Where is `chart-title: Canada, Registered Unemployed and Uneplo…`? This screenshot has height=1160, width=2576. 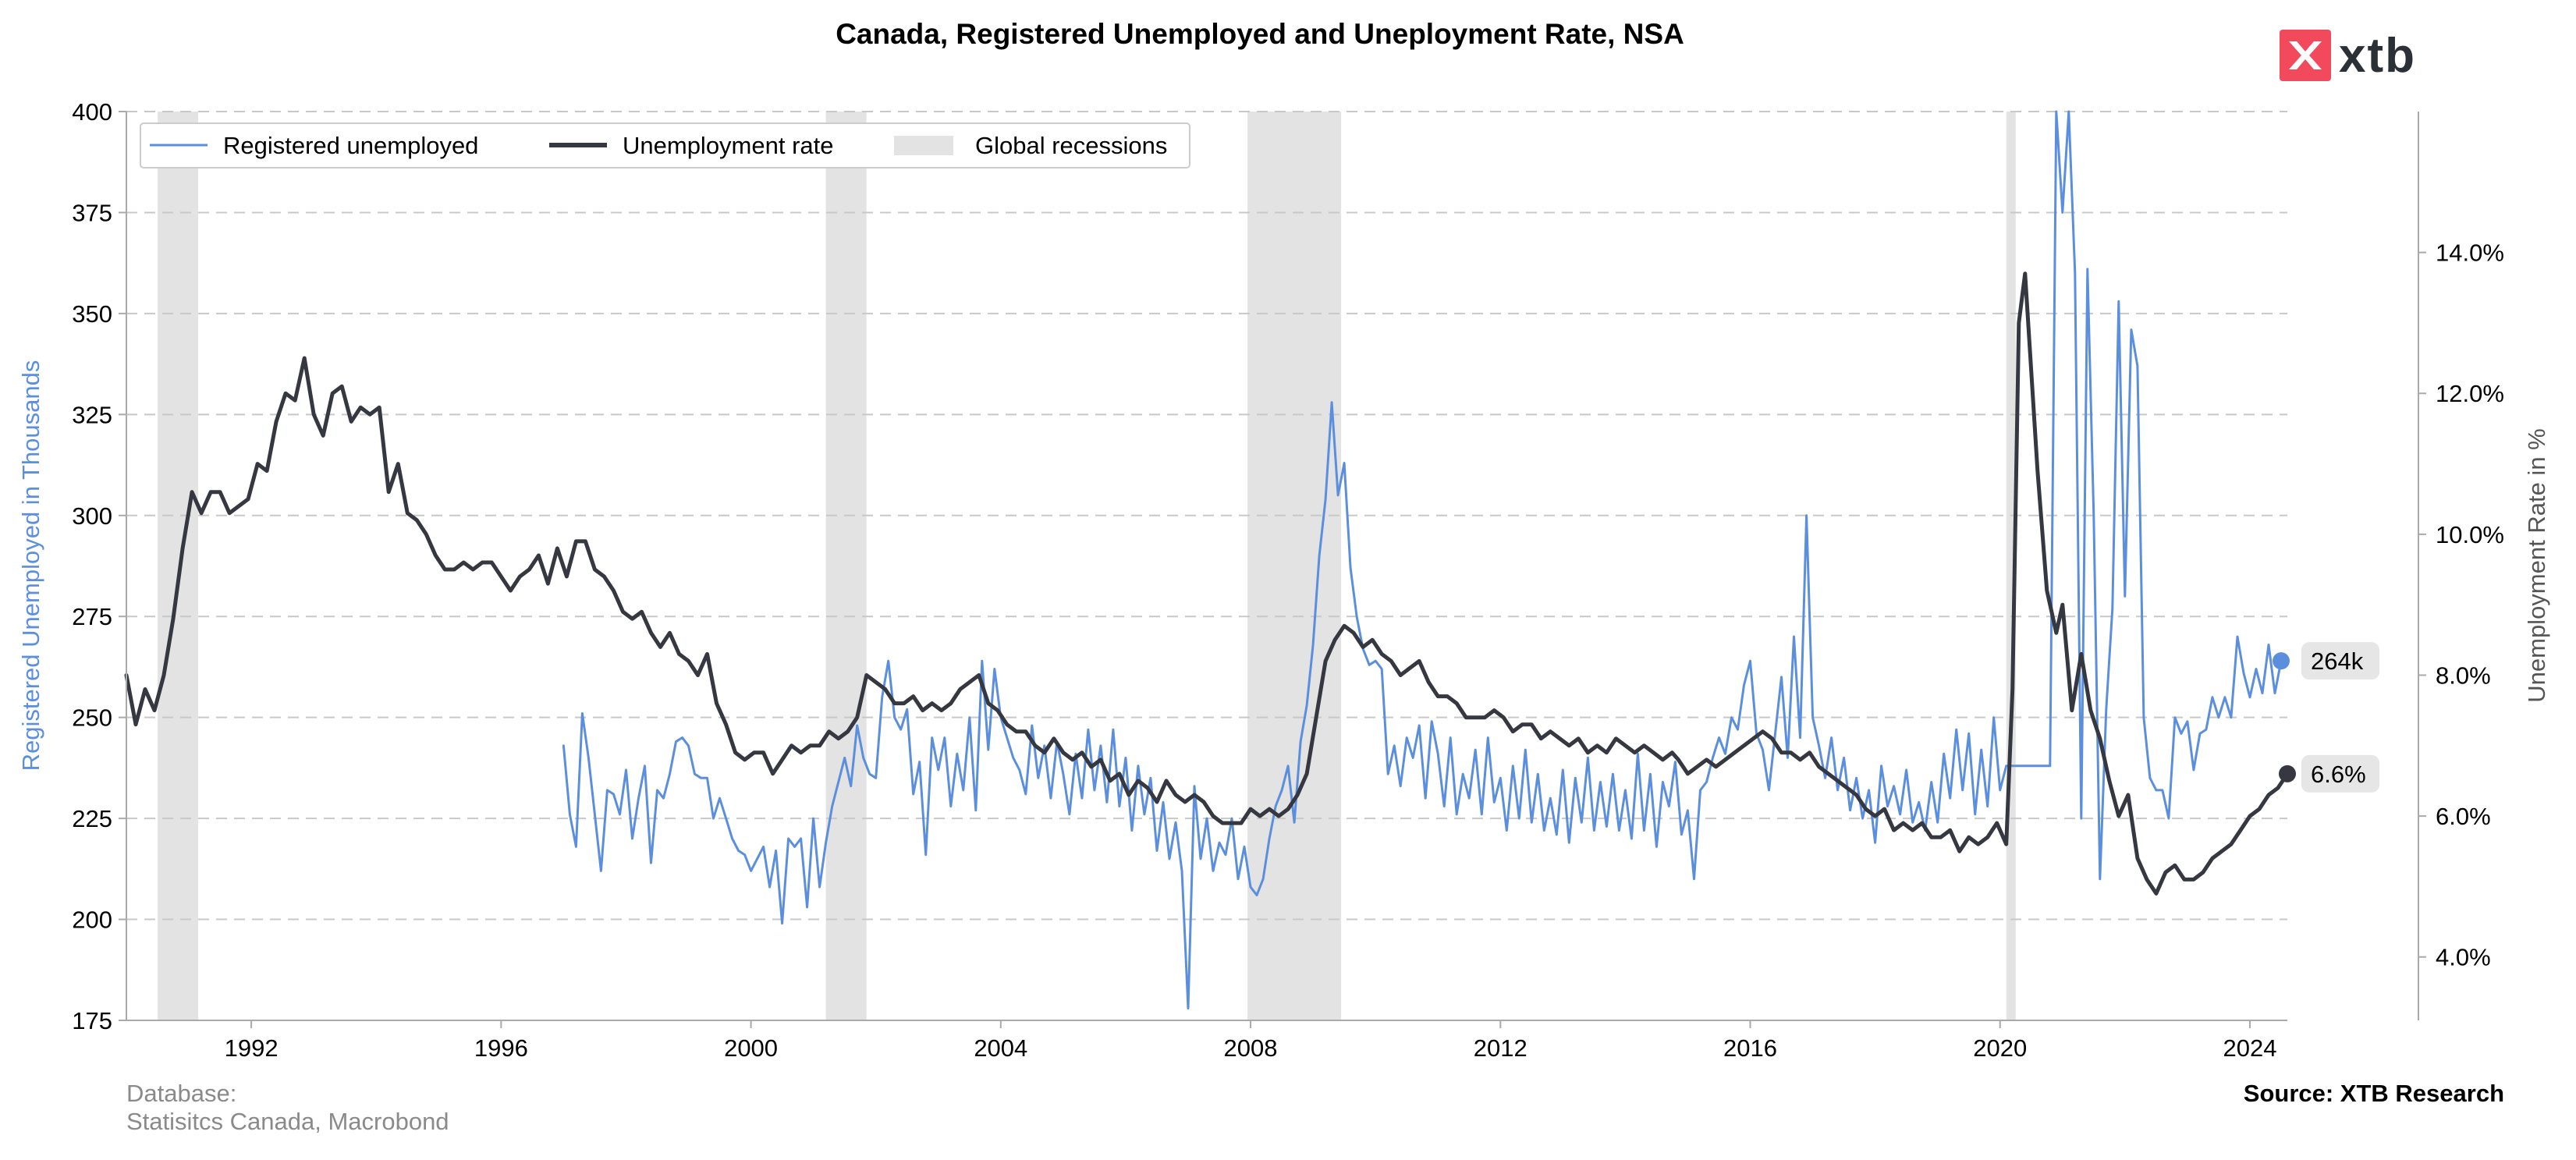
chart-title: Canada, Registered Unemployed and Uneplo… is located at coordinates (1260, 34).